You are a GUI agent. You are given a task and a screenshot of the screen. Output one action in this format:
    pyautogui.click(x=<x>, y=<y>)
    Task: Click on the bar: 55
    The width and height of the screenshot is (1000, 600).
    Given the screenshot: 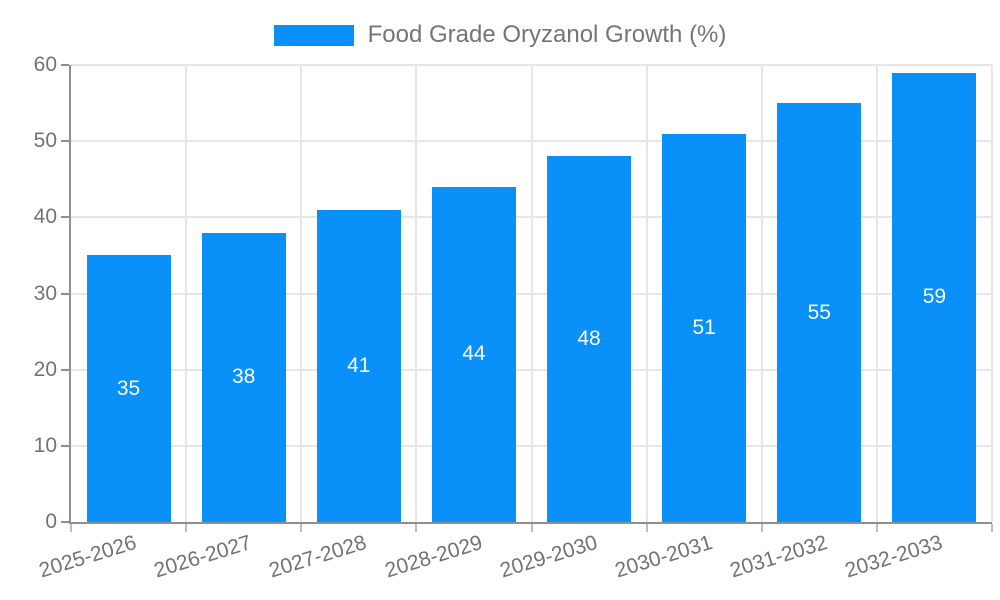 What is the action you would take?
    pyautogui.click(x=819, y=312)
    